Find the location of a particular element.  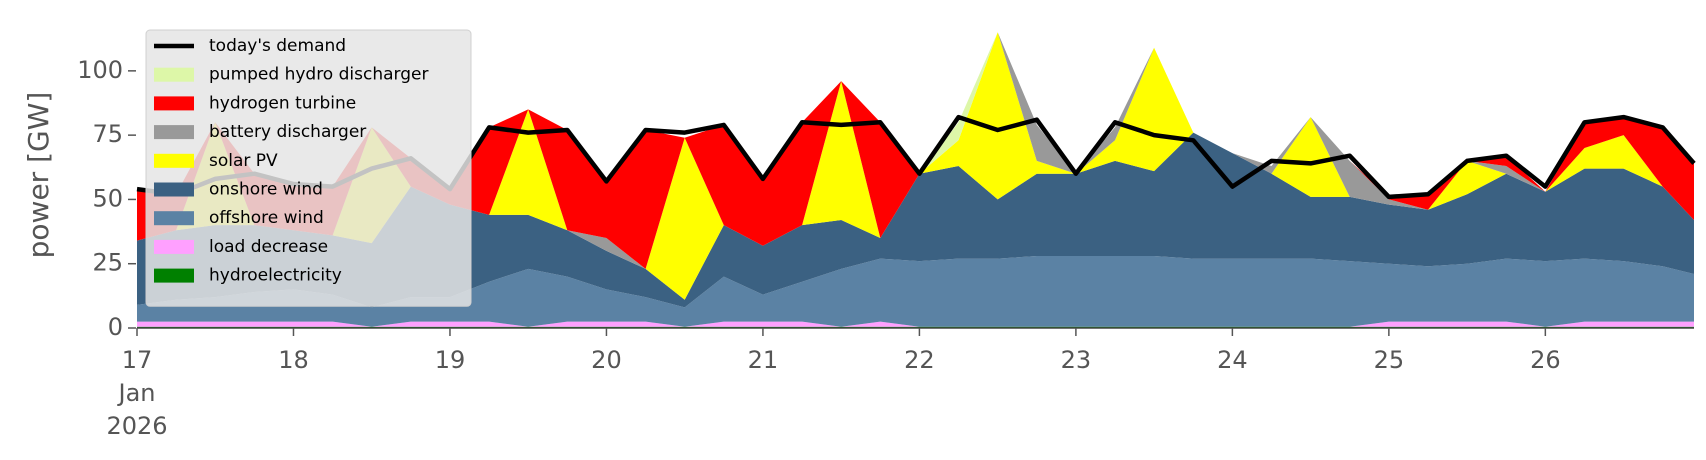

x-tick-label: 19 is located at coordinates (450, 360).